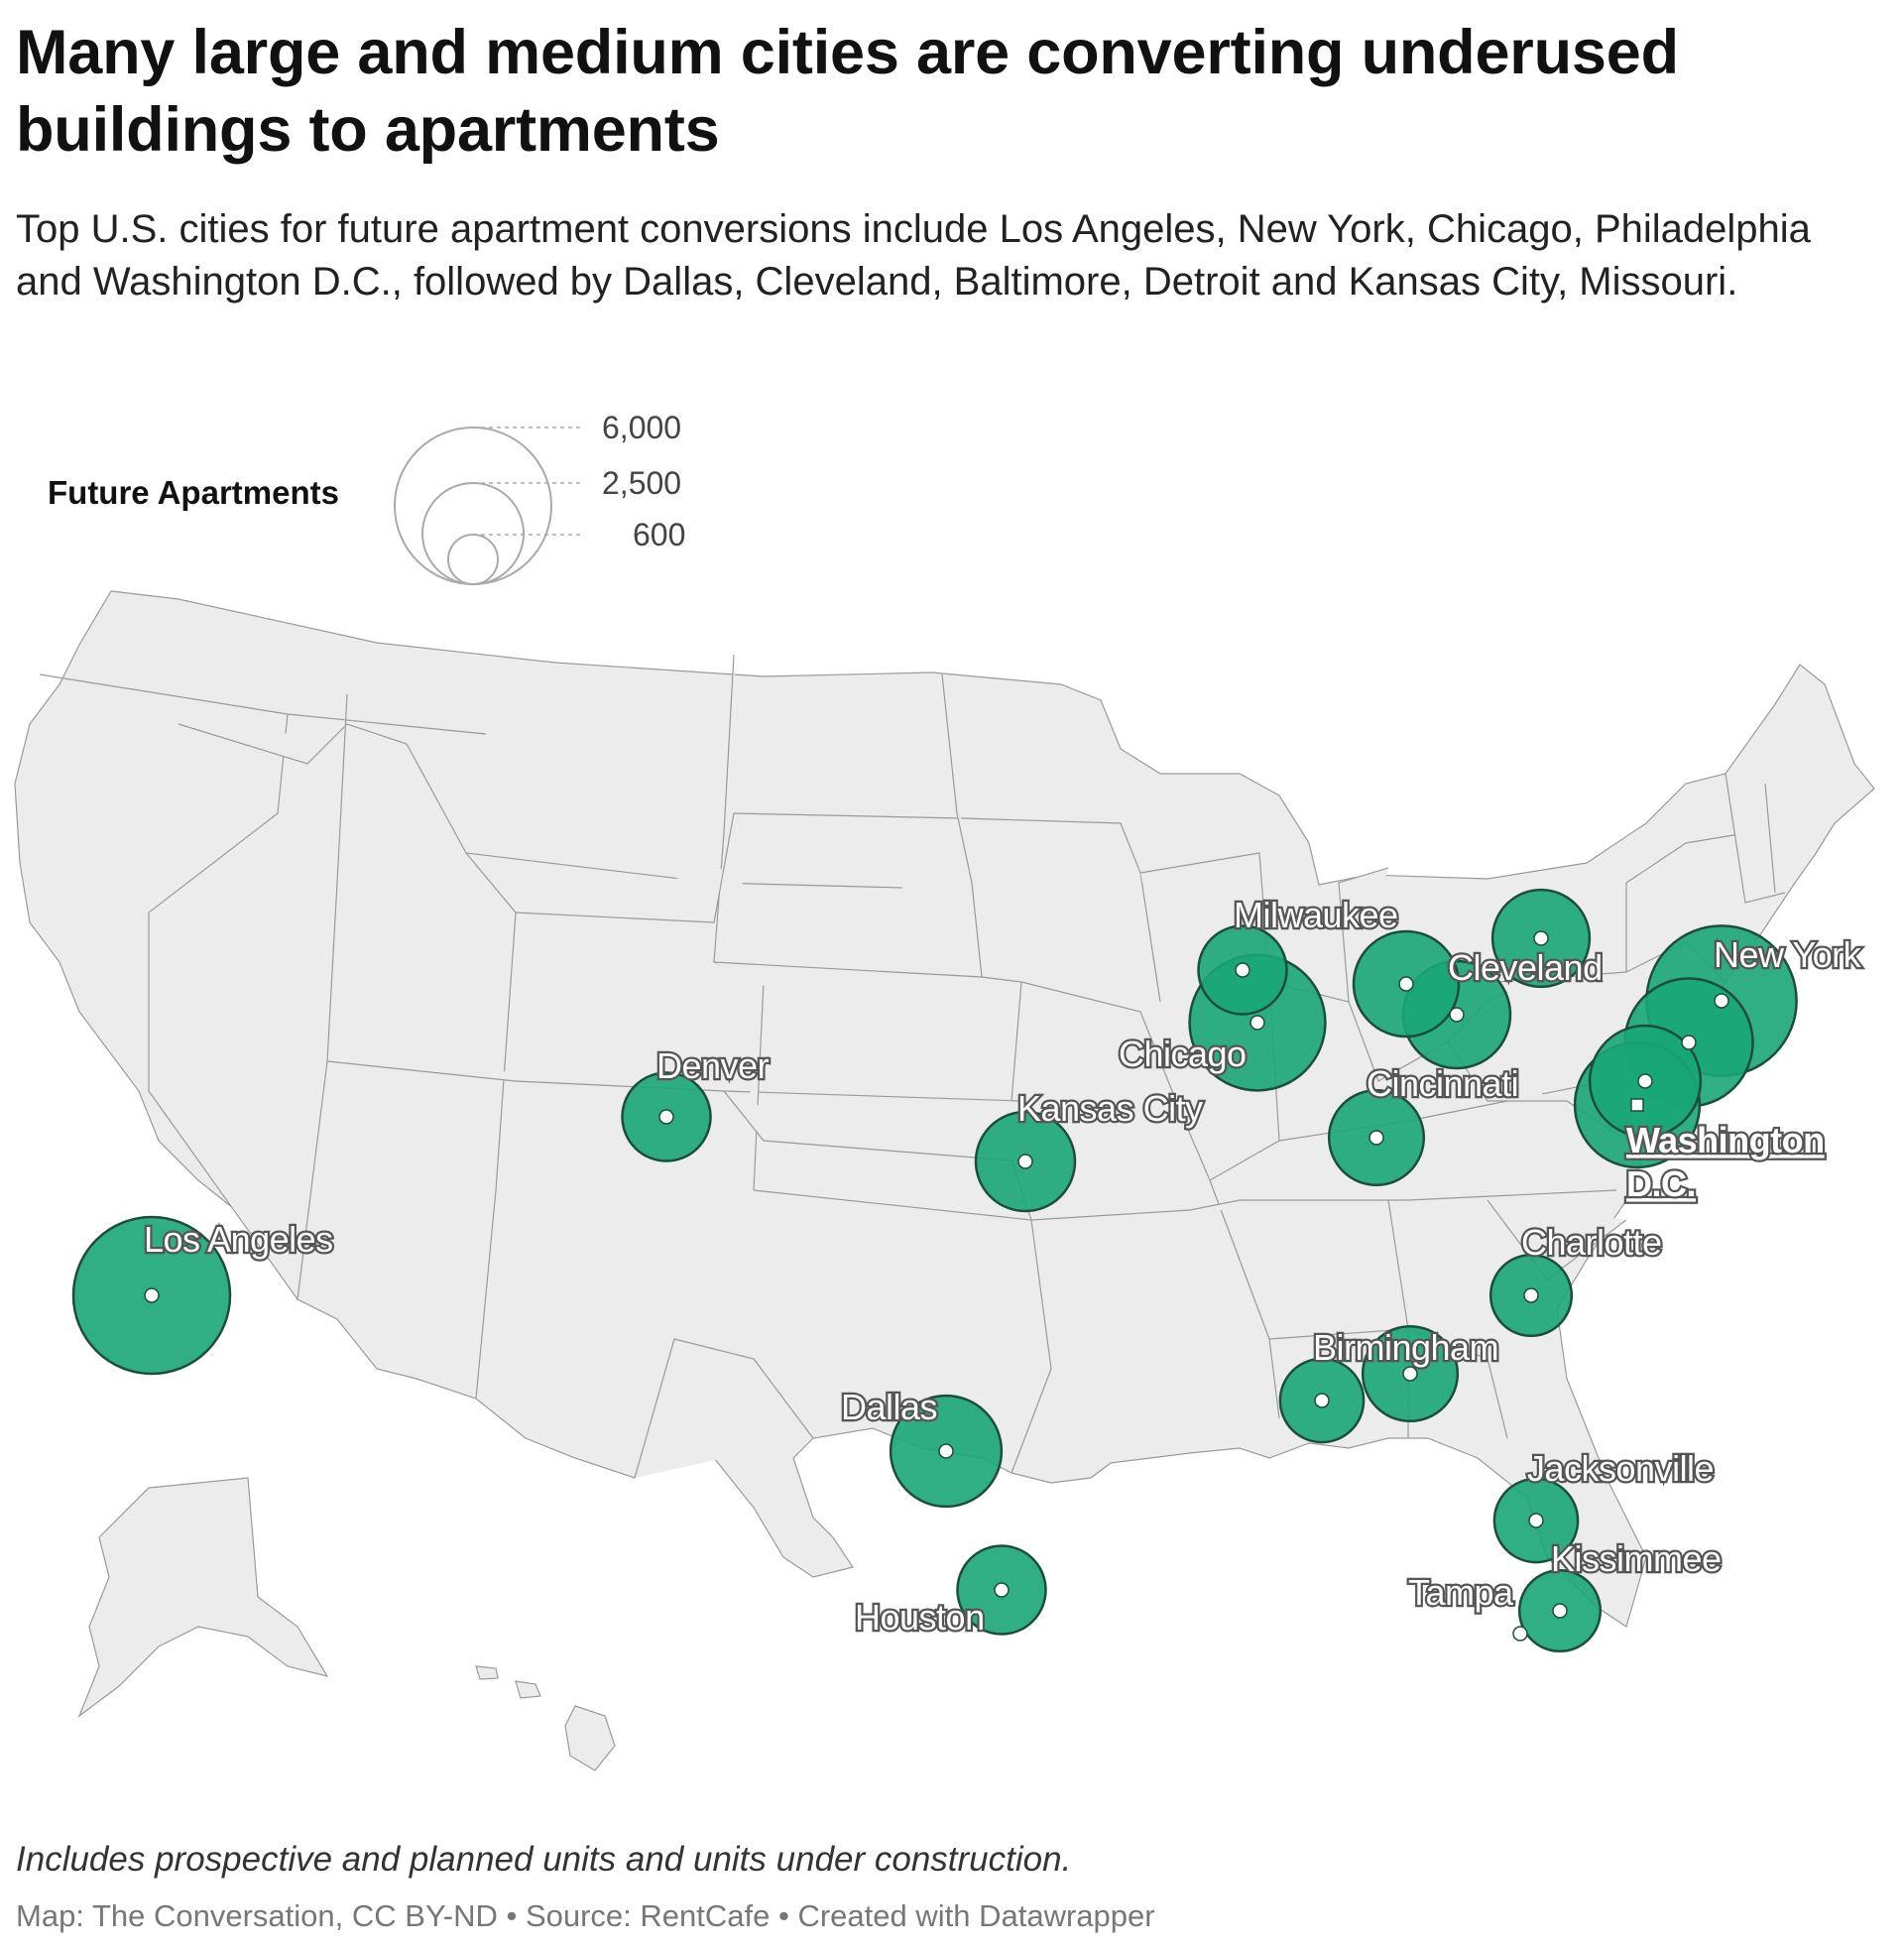 This screenshot has width=1904, height=1951. I want to click on city-marker-milwaukee, so click(1242, 970).